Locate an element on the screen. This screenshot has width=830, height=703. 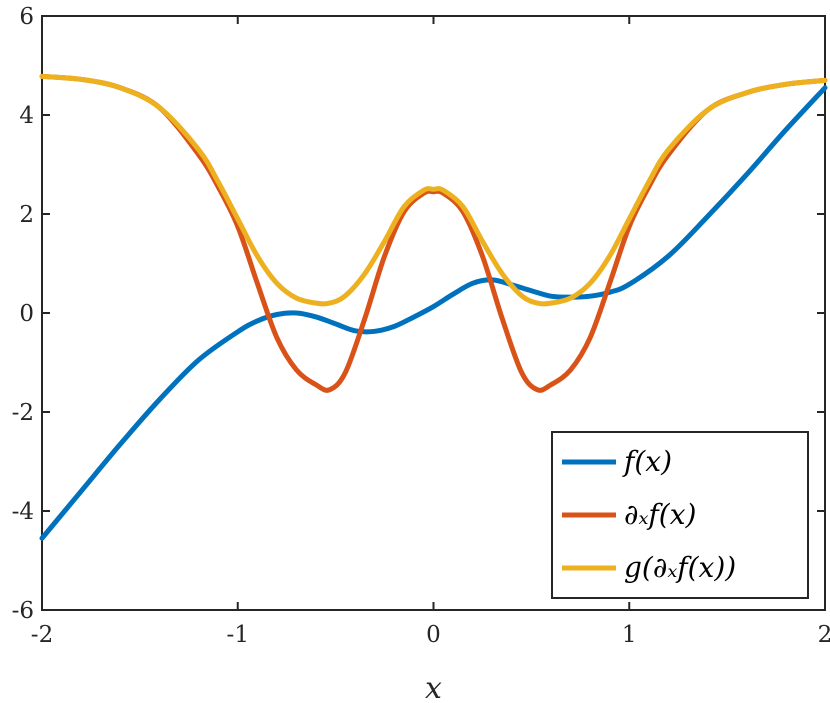
x-tick-label: 1 is located at coordinates (629, 635).